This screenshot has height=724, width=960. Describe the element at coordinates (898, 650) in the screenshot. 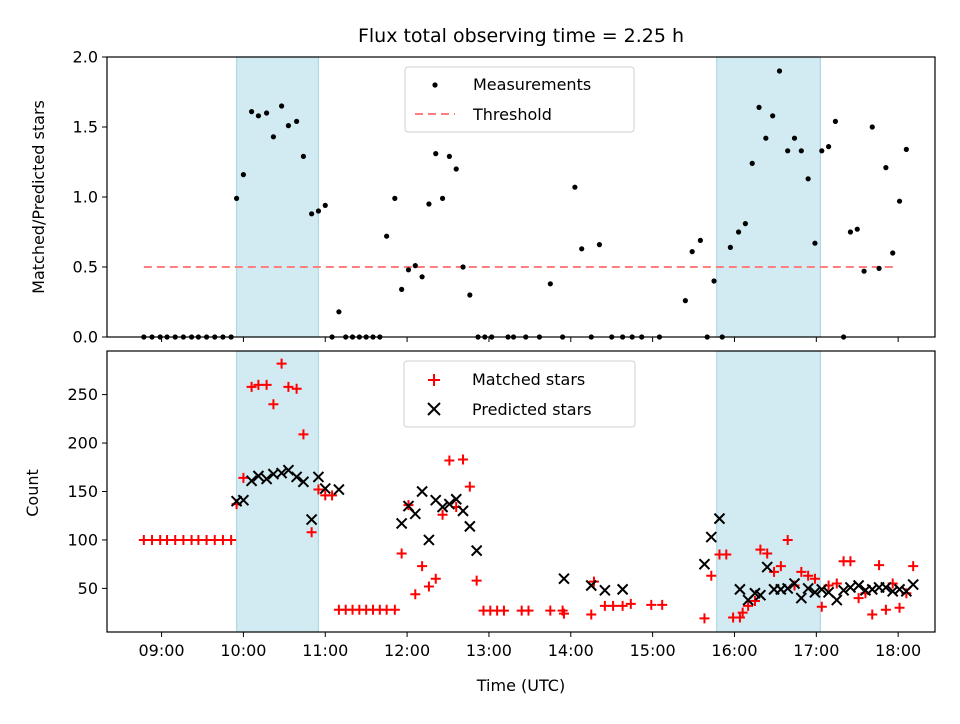

I see `x-tick-label: 18:00` at that location.